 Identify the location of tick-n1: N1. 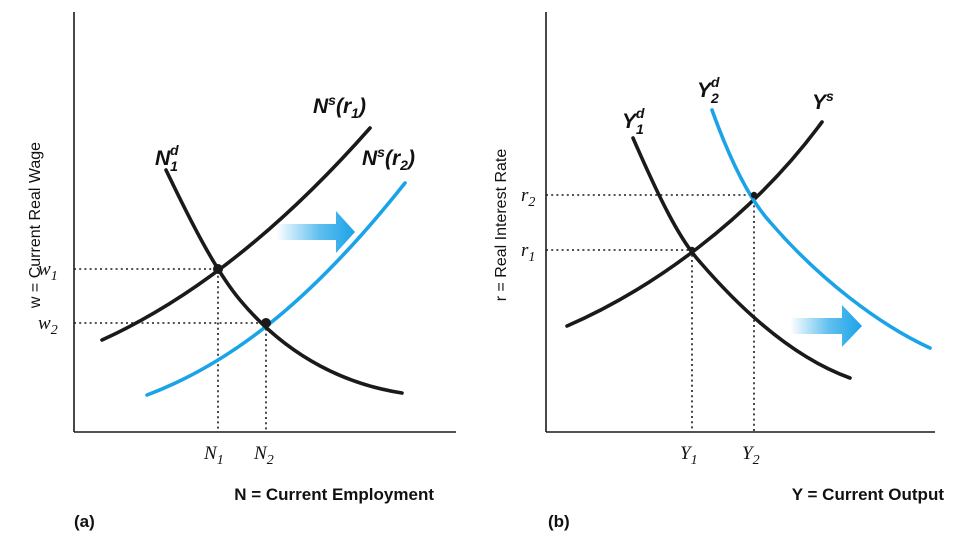
(213, 455).